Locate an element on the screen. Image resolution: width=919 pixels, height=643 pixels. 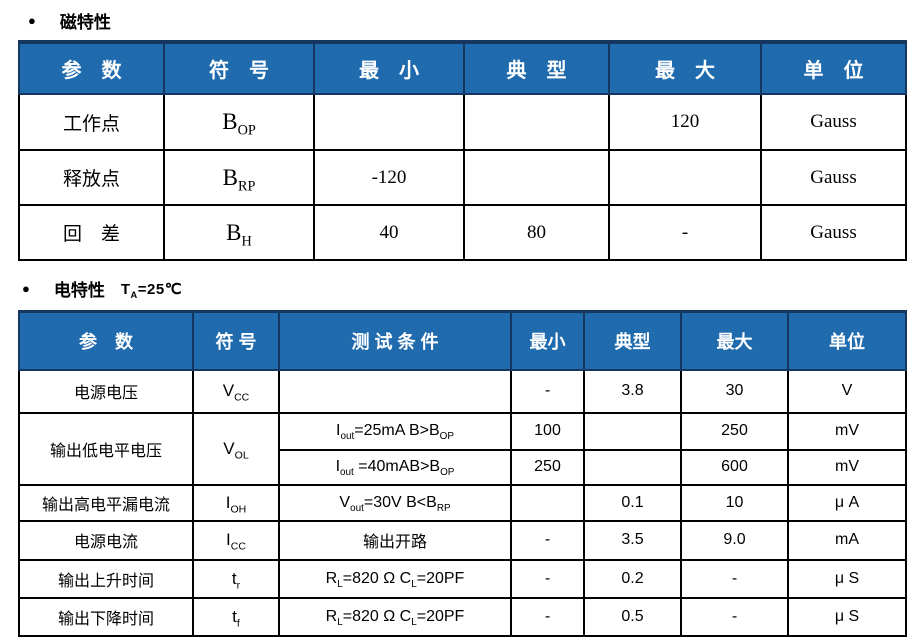
t2-row-tf-symbol: tf is located at coordinates (236, 616).